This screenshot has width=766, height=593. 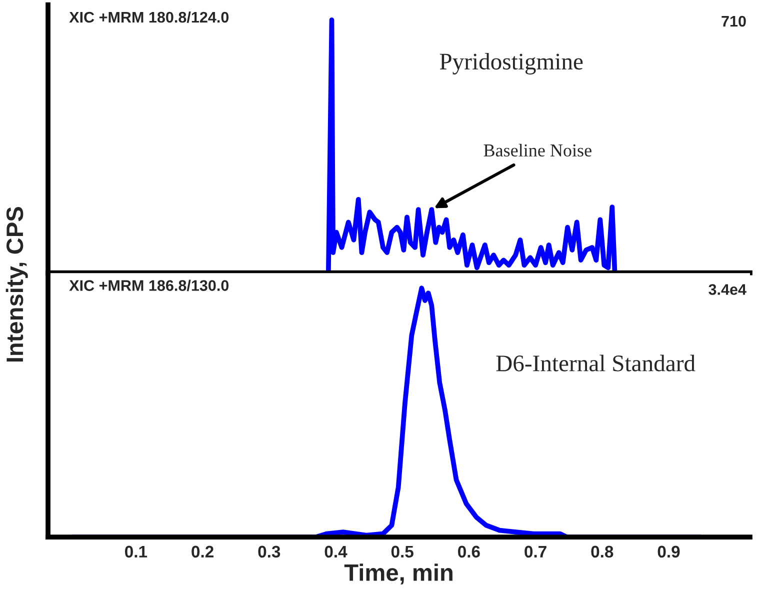 I want to click on x-tick-label: 0.7, so click(x=535, y=552).